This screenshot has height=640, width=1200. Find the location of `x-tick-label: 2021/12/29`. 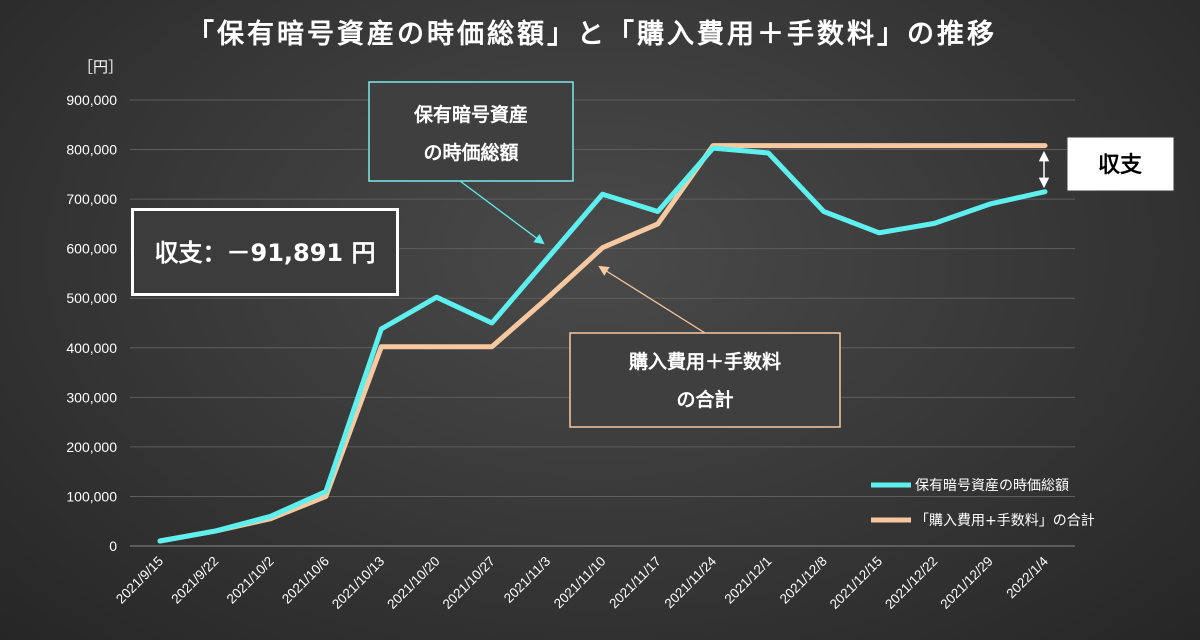

x-tick-label: 2021/12/29 is located at coordinates (966, 583).